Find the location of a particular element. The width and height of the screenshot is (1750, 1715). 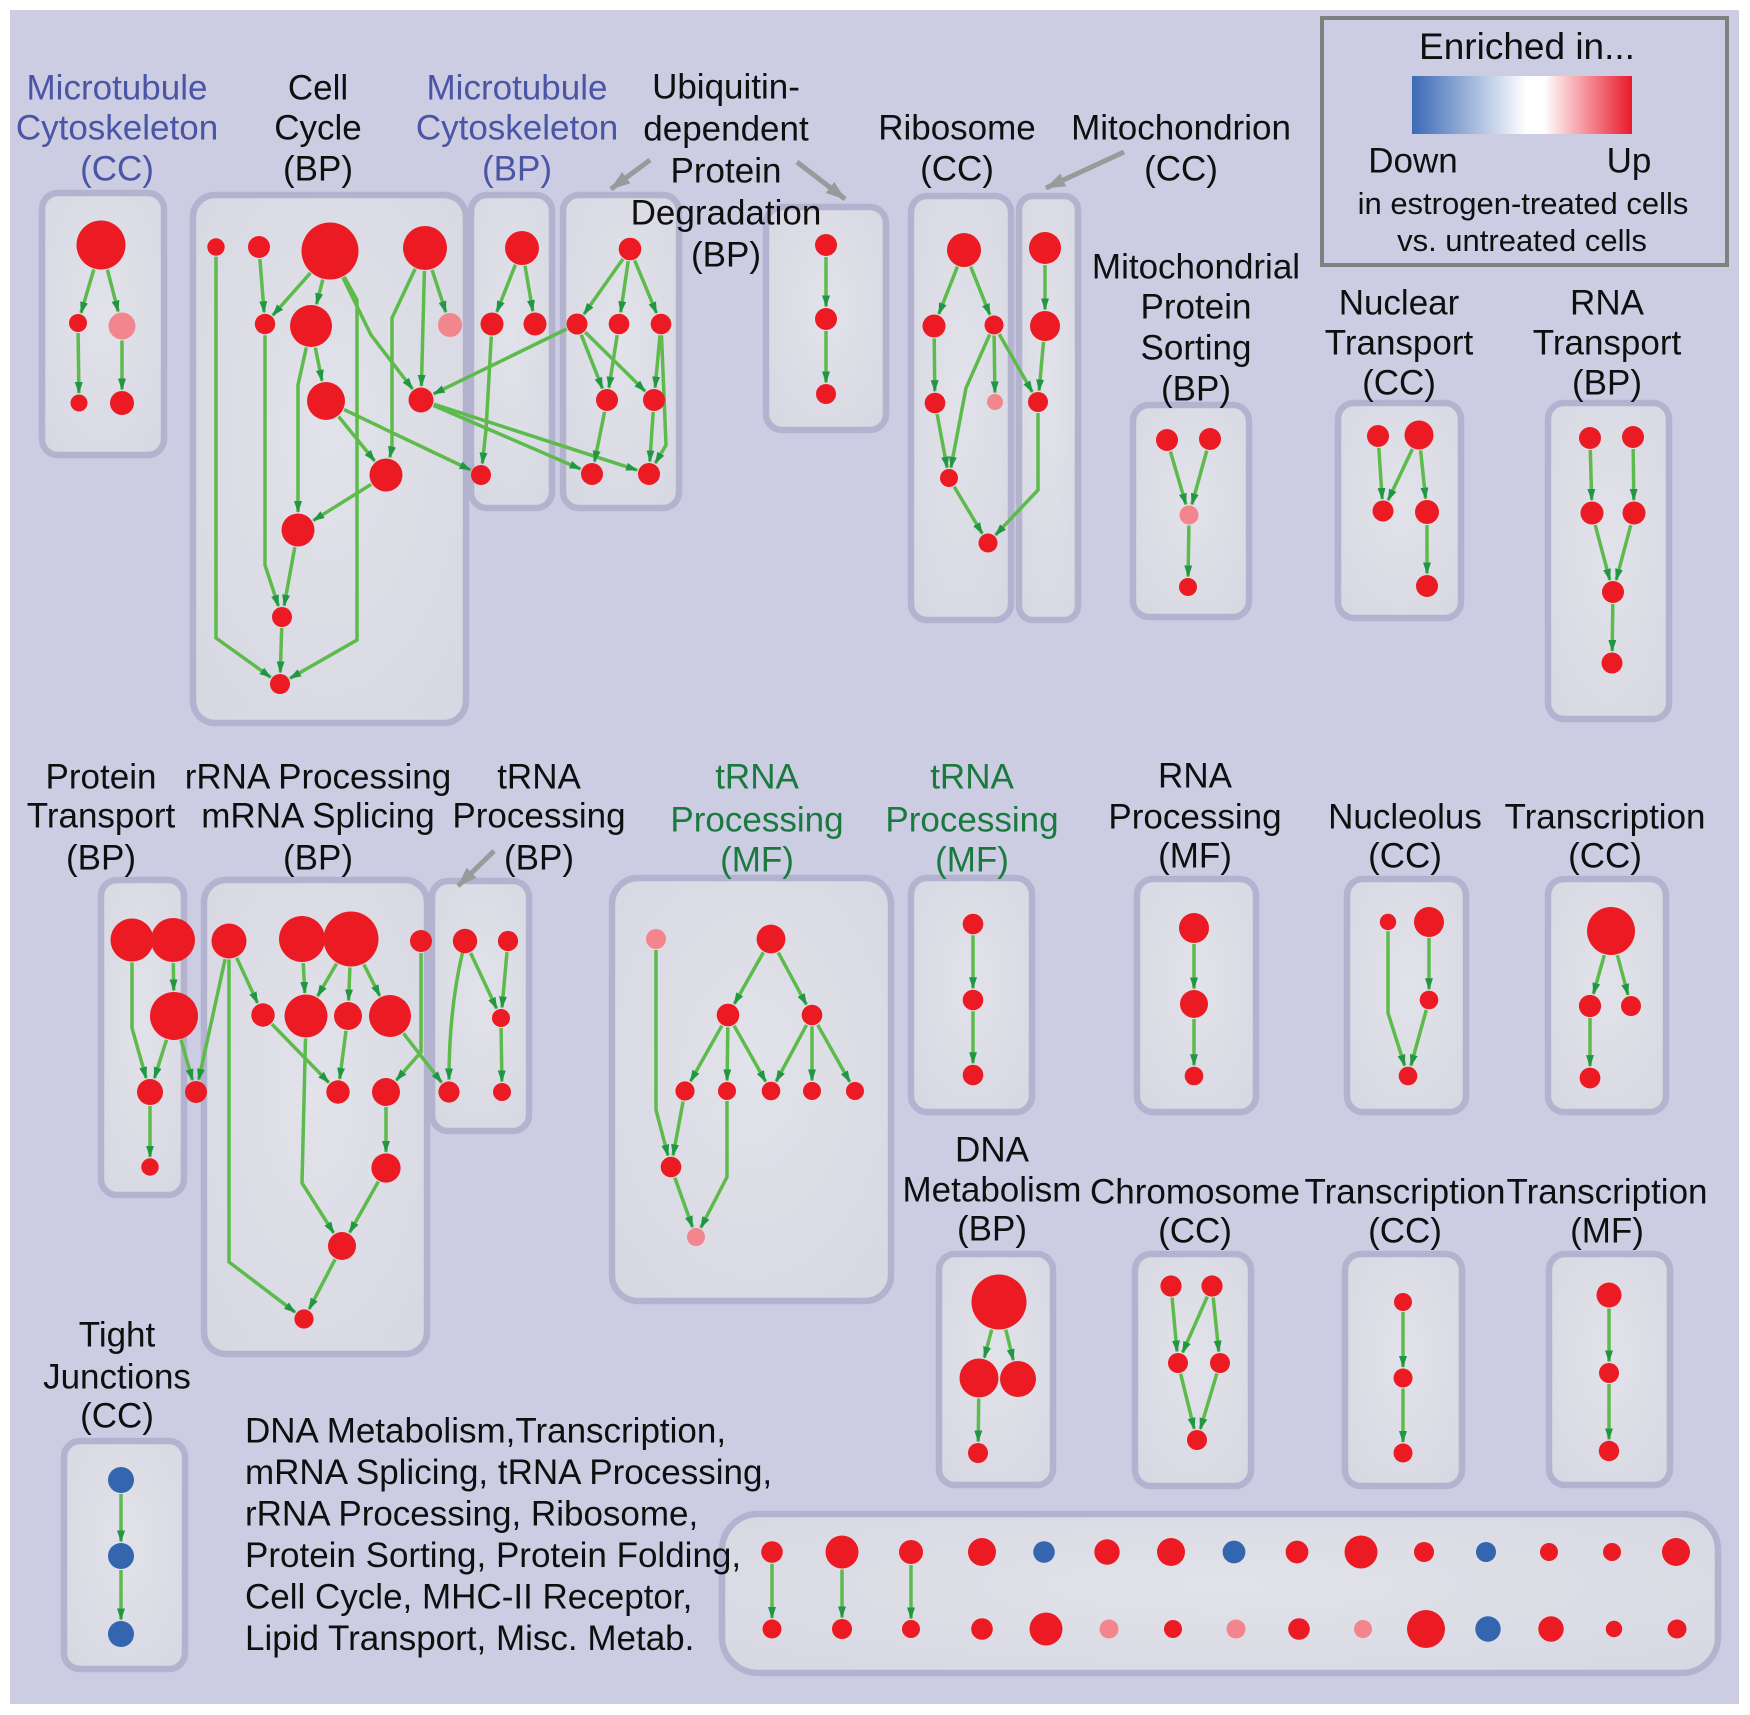

svg-text: Ubiquitin- is located at coordinates (726, 86).